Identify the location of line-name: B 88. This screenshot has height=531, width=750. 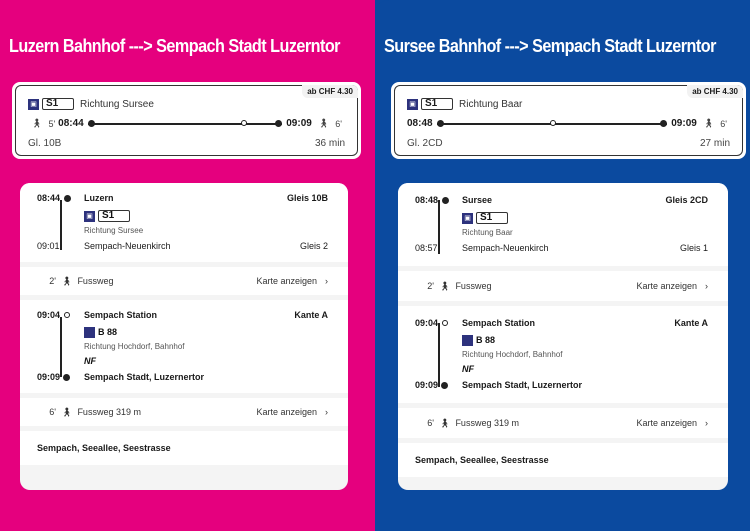
(486, 340).